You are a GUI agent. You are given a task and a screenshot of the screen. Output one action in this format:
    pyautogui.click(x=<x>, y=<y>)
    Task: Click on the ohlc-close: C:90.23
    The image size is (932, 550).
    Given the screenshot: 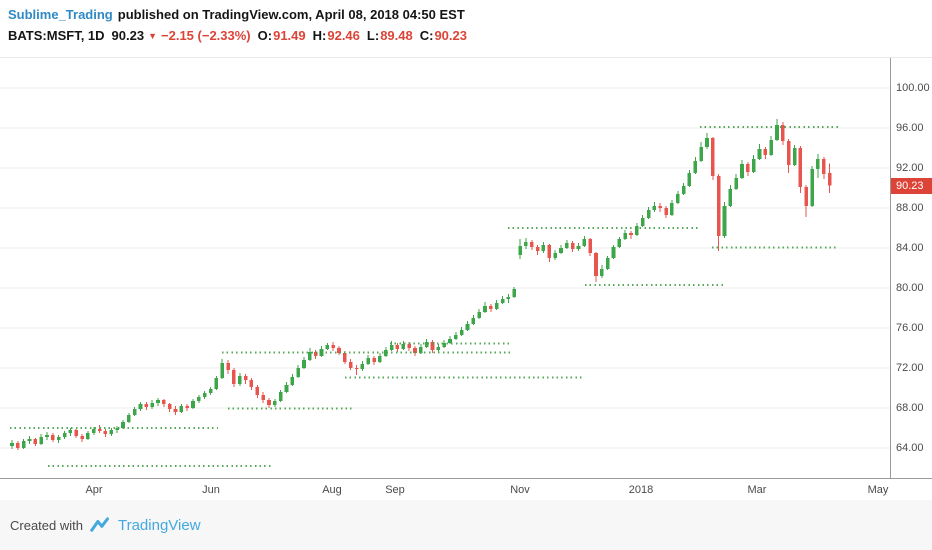 What is the action you would take?
    pyautogui.click(x=443, y=35)
    